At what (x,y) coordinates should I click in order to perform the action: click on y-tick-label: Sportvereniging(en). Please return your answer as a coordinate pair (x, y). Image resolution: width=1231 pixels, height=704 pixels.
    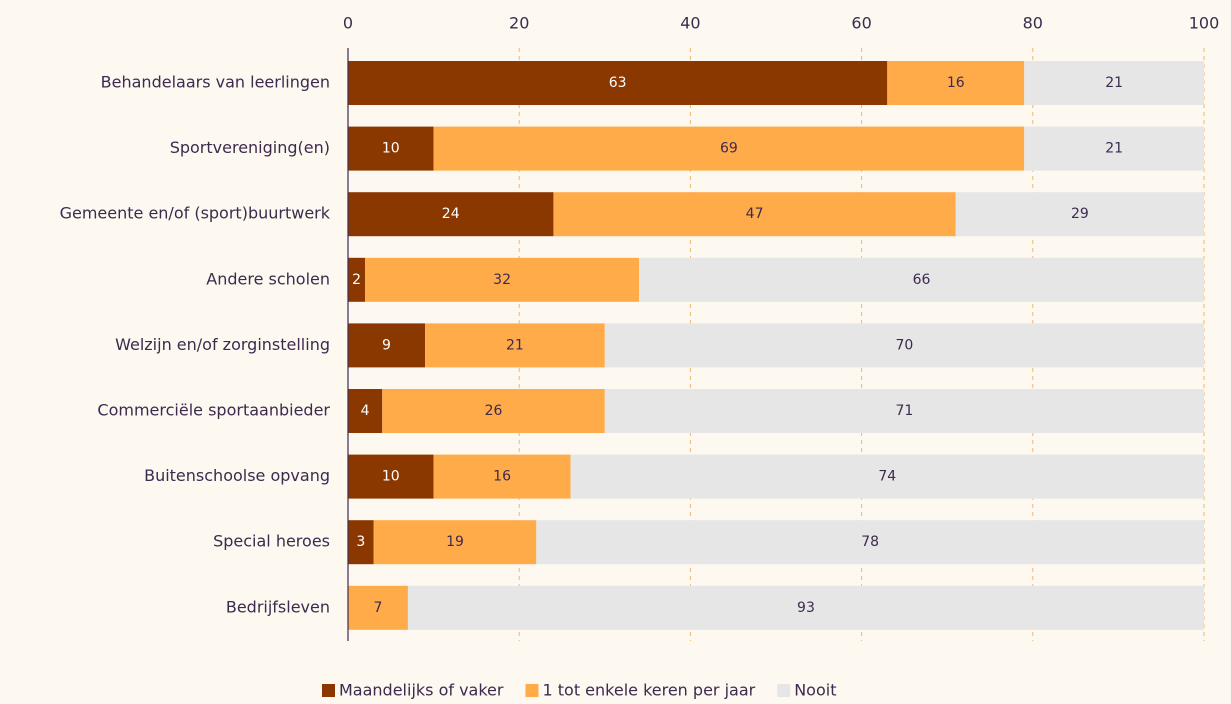
    Looking at the image, I should click on (250, 147).